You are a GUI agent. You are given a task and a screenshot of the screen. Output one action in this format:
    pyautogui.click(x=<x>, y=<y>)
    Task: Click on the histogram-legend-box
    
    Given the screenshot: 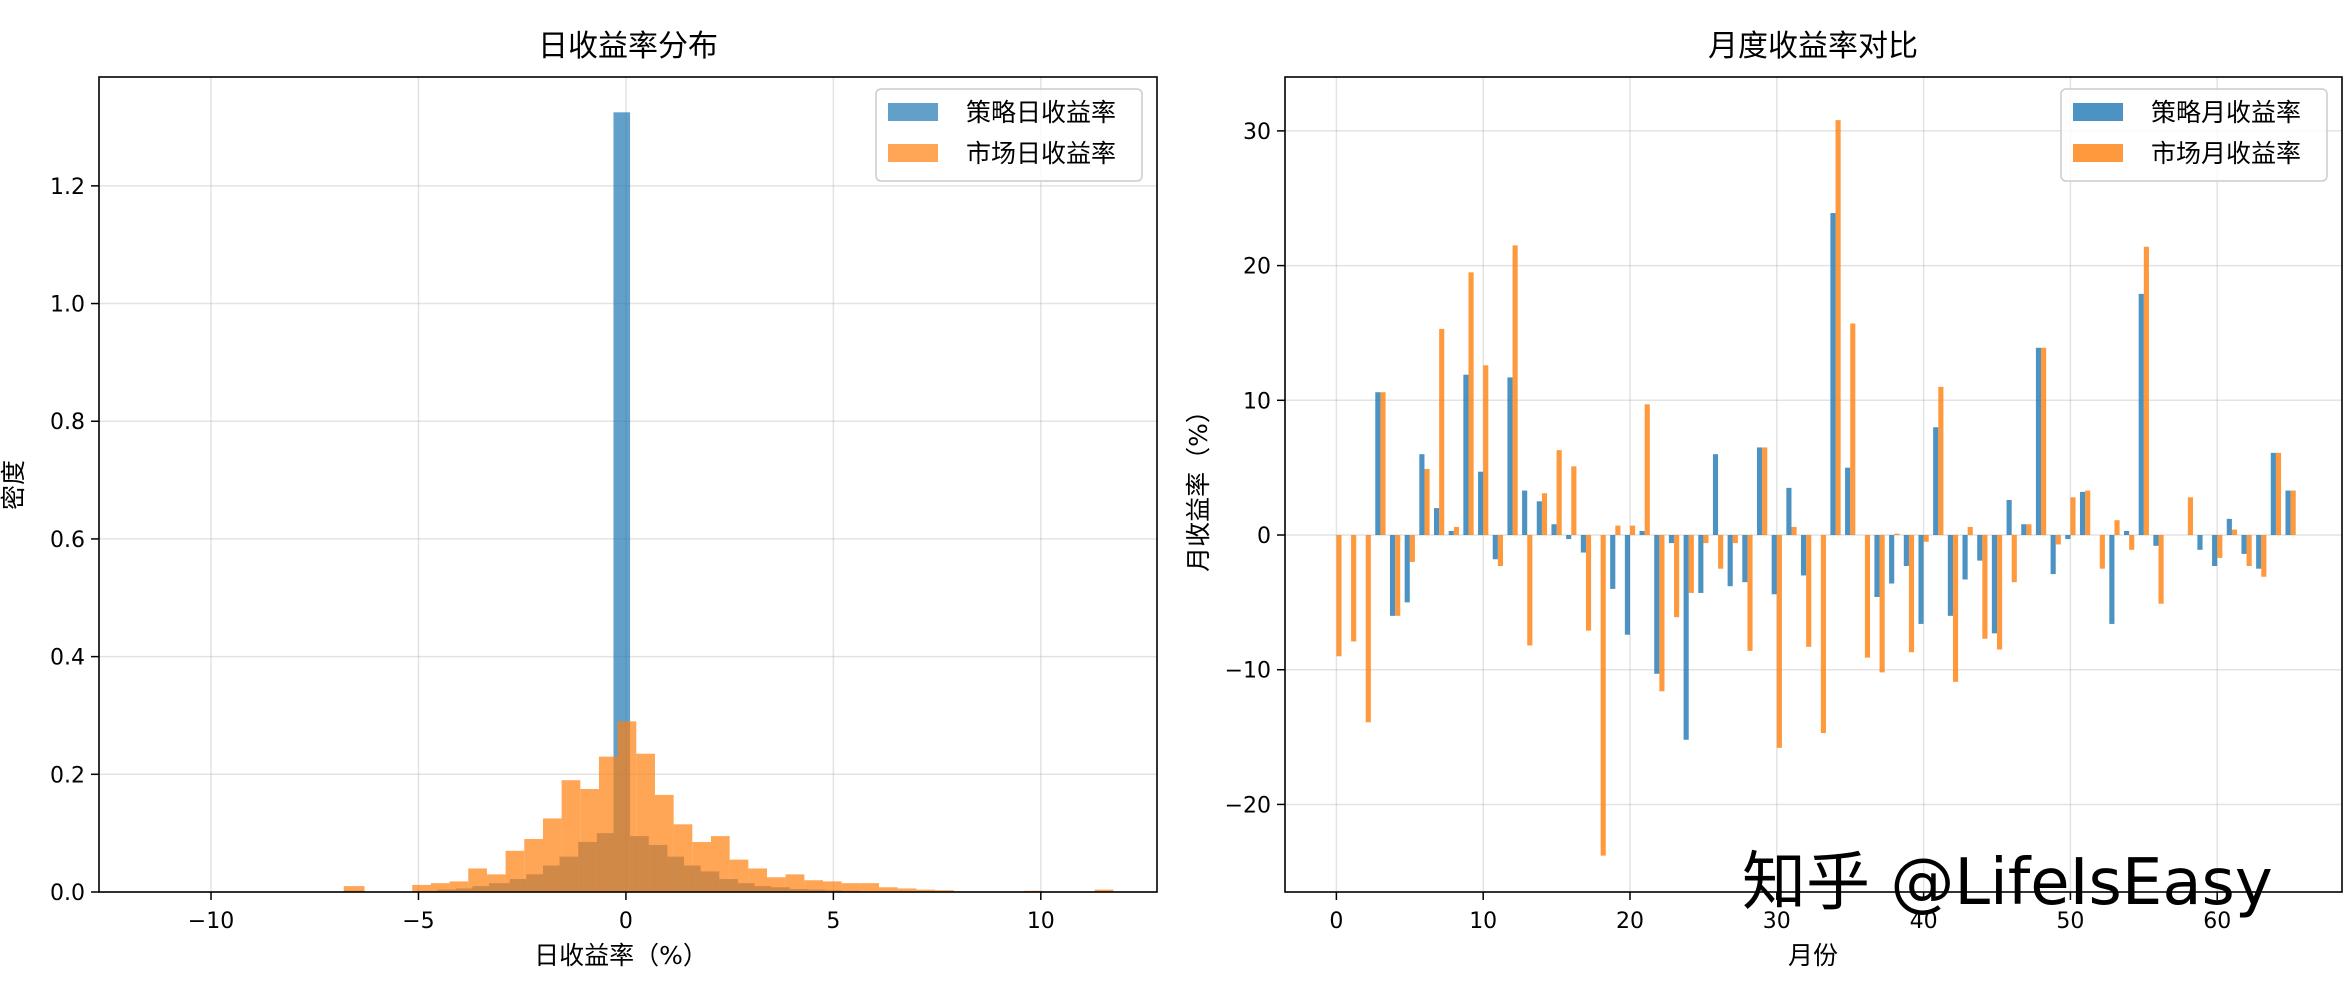 What is the action you would take?
    pyautogui.click(x=1009, y=135)
    